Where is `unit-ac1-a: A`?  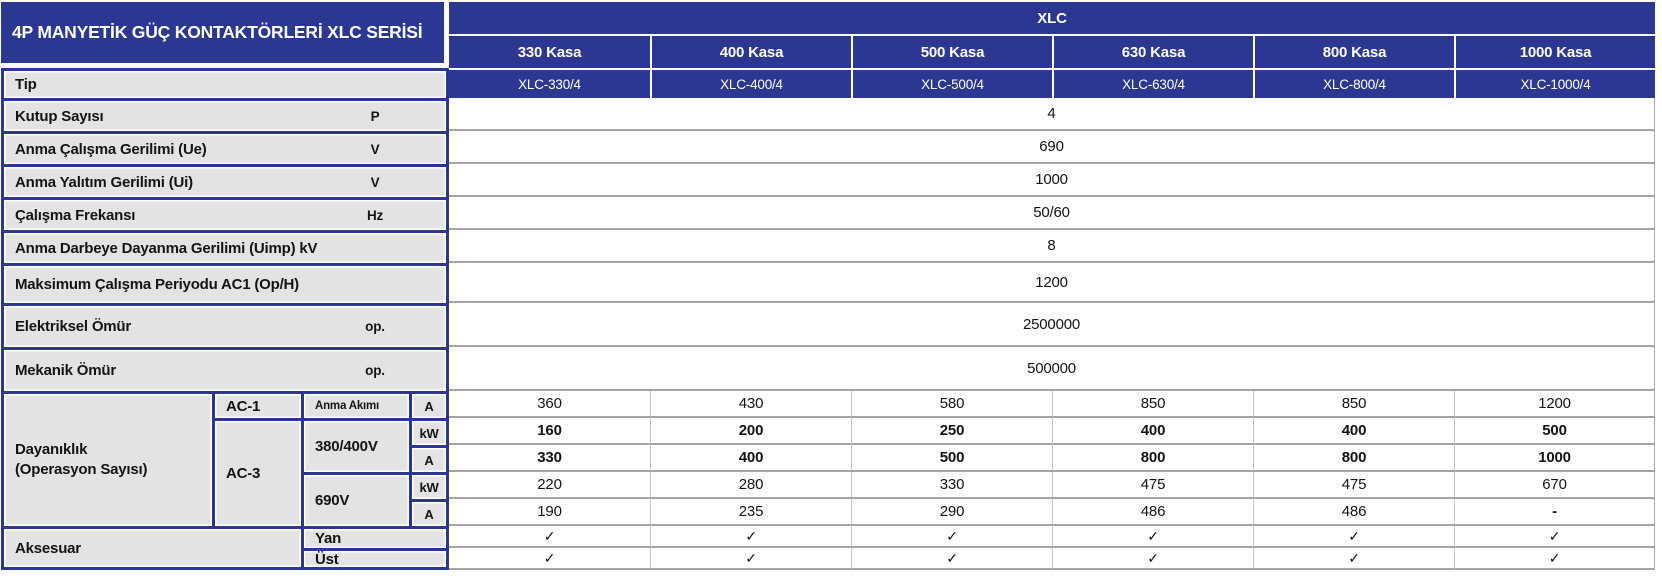 unit-ac1-a: A is located at coordinates (429, 404).